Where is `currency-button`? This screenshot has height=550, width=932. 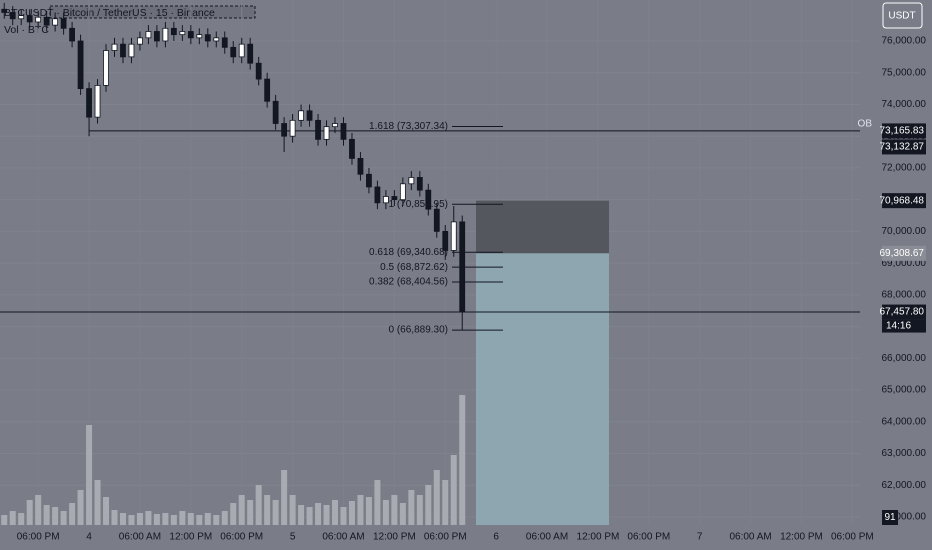 currency-button is located at coordinates (902, 15).